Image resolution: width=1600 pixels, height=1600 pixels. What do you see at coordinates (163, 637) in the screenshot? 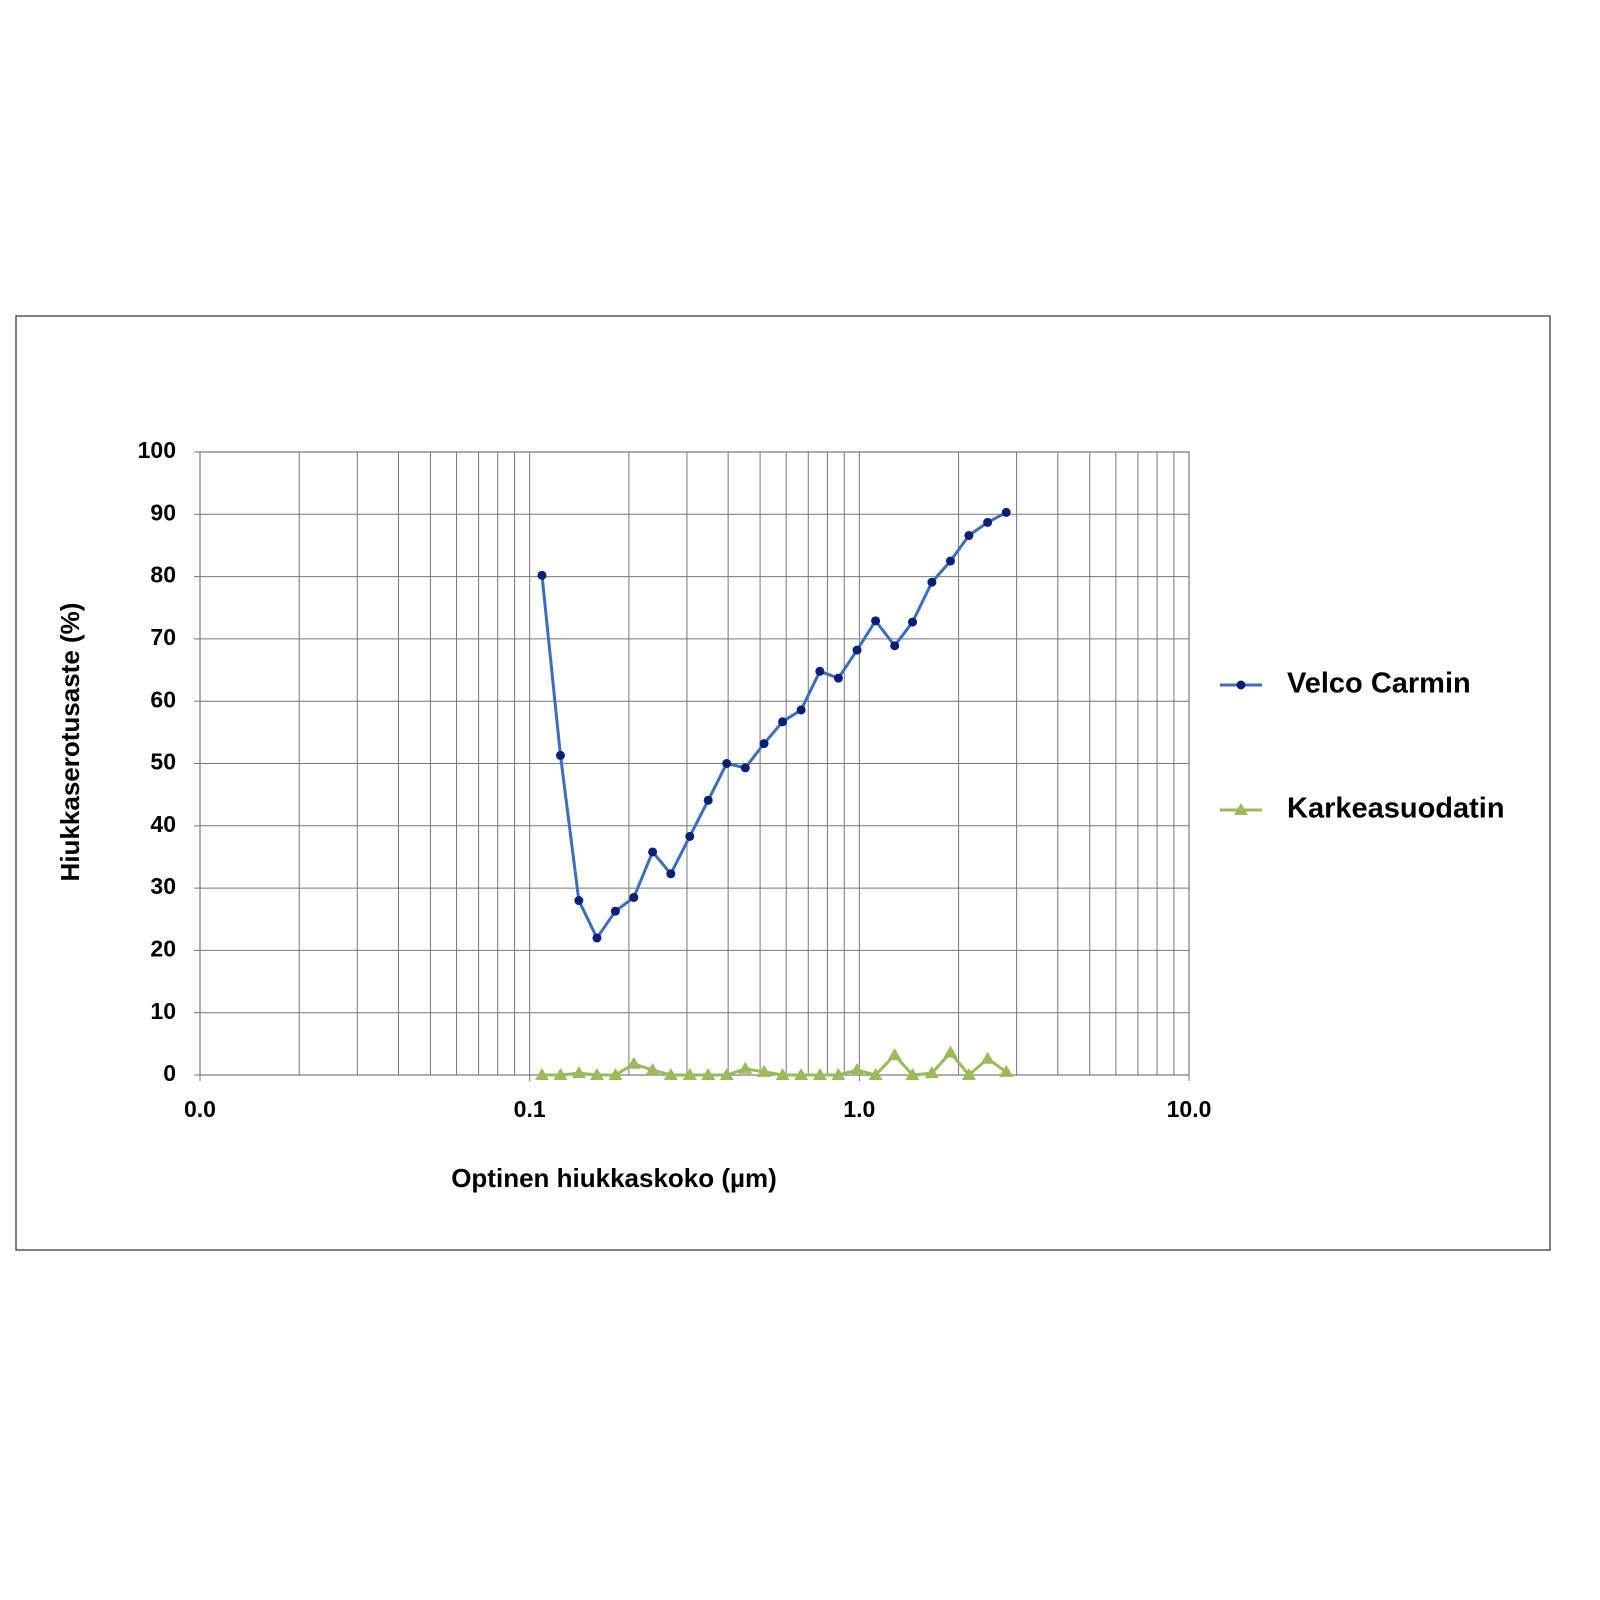
I see `y-tick-label: 70` at bounding box center [163, 637].